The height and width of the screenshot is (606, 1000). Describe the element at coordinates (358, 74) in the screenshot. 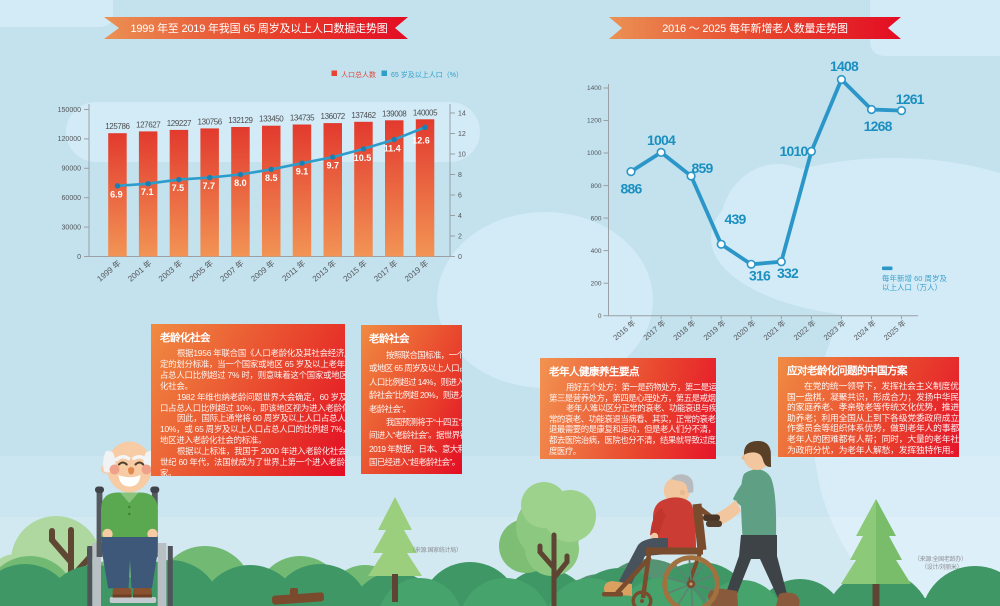

I see `svg-text: 人口总人数` at that location.